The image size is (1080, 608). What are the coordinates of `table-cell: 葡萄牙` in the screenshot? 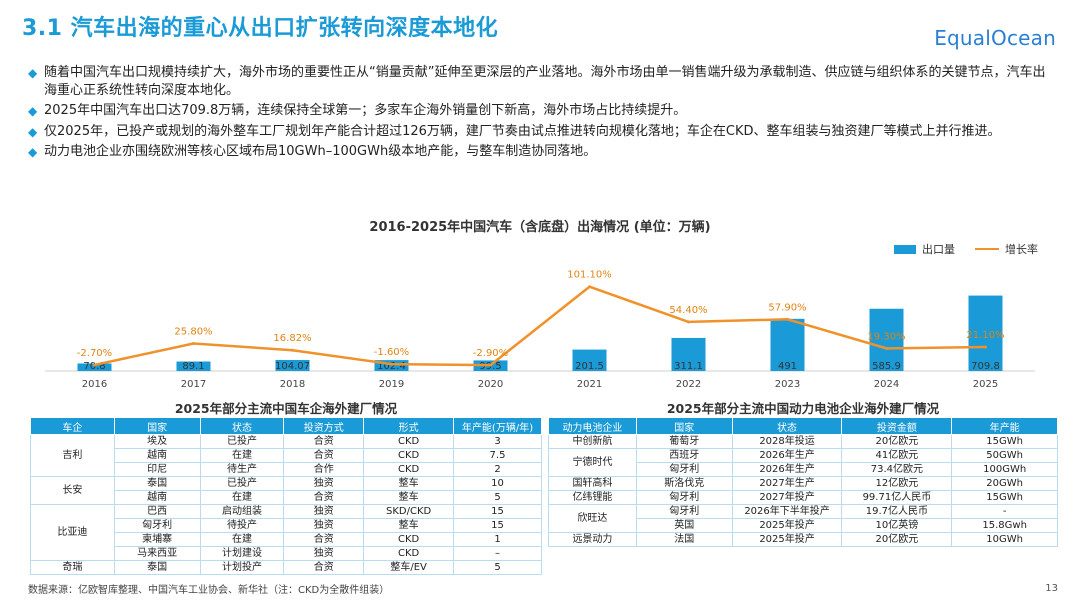 It's located at (684, 441).